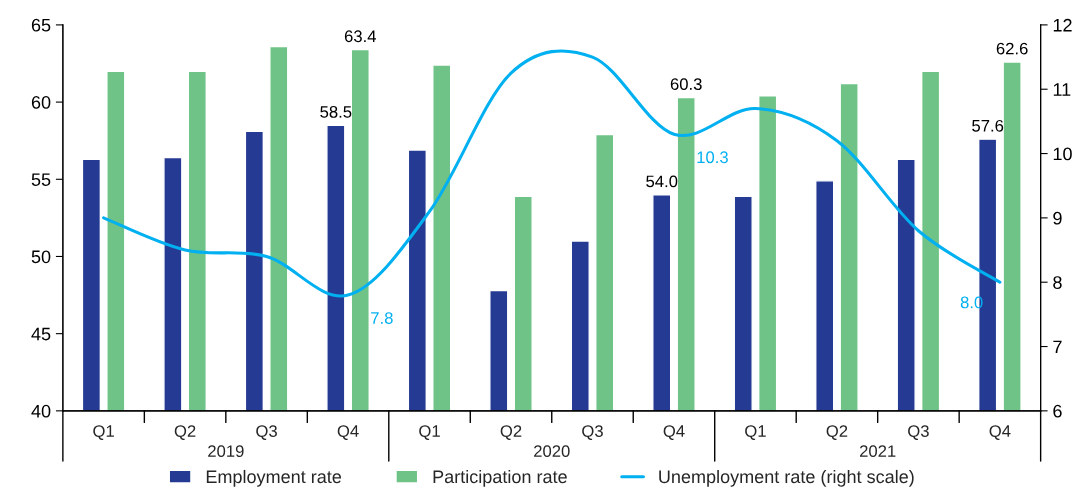 The height and width of the screenshot is (498, 1084). I want to click on data-label: 63.4, so click(360, 36).